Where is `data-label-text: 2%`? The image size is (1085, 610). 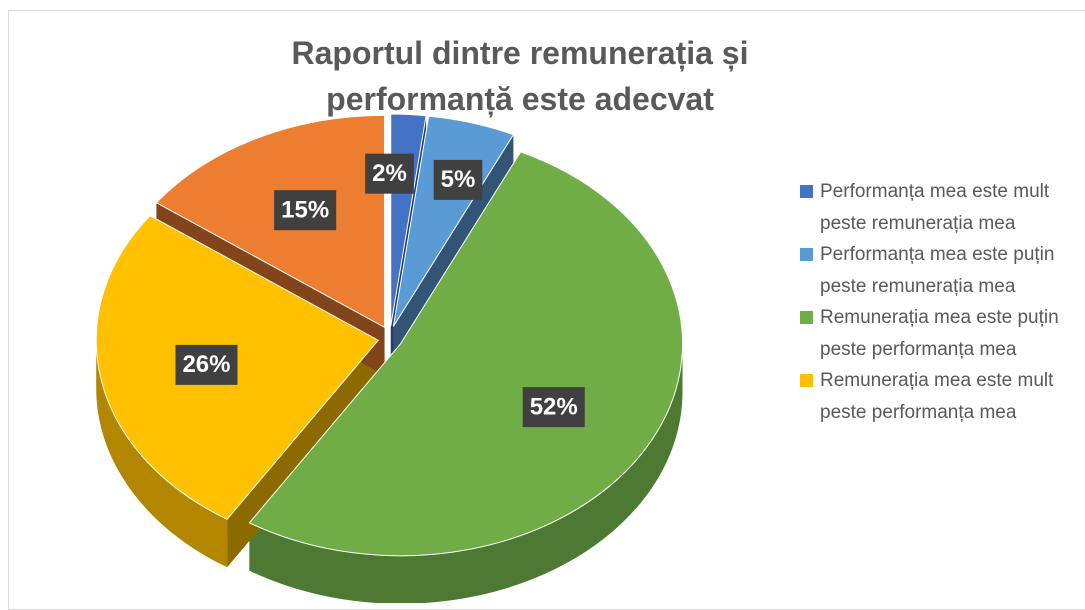 data-label-text: 2% is located at coordinates (389, 173).